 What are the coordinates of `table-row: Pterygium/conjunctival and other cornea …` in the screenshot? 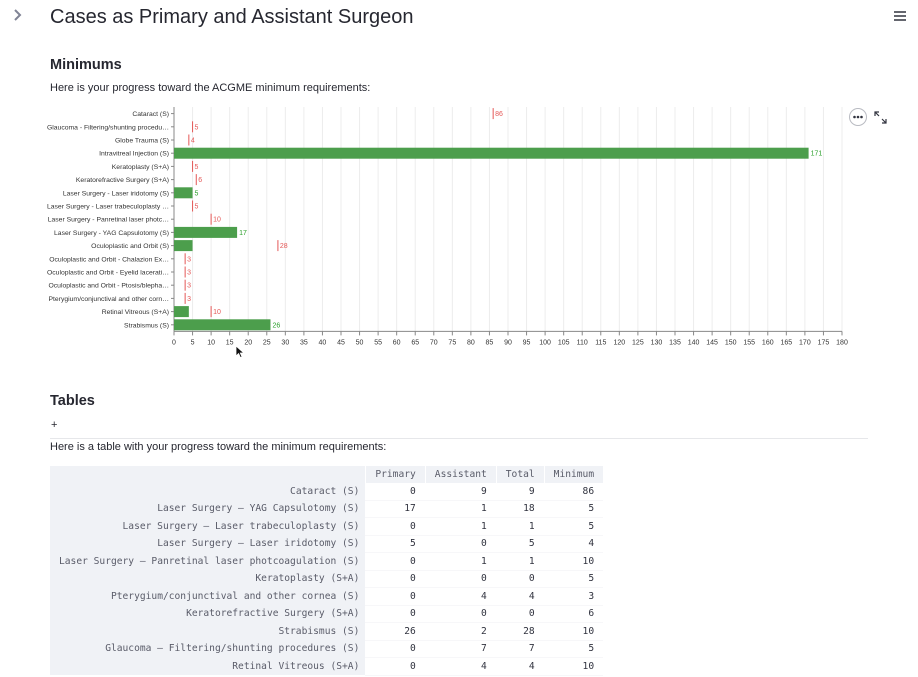 It's located at (327, 596).